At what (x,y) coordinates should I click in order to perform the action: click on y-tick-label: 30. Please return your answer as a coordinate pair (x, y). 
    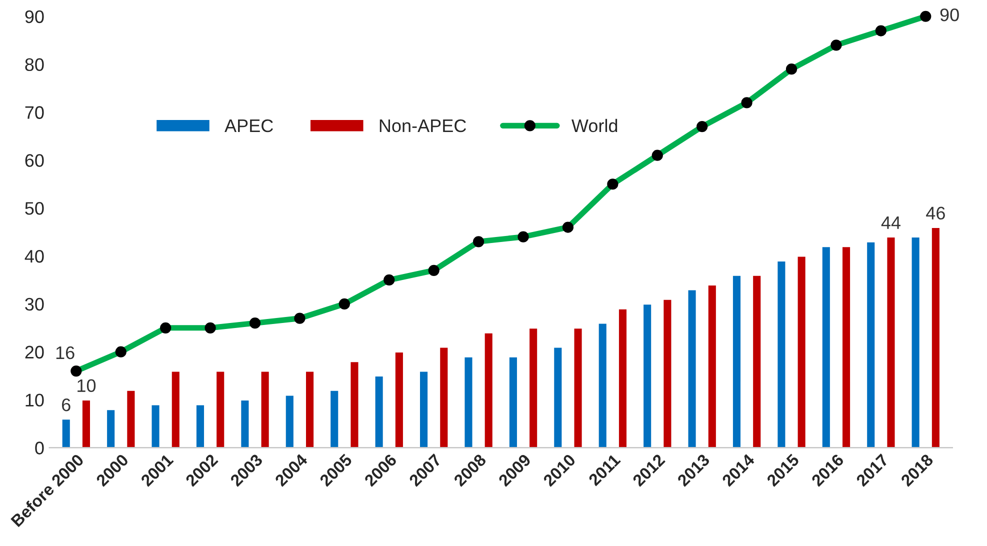
    Looking at the image, I should click on (34, 304).